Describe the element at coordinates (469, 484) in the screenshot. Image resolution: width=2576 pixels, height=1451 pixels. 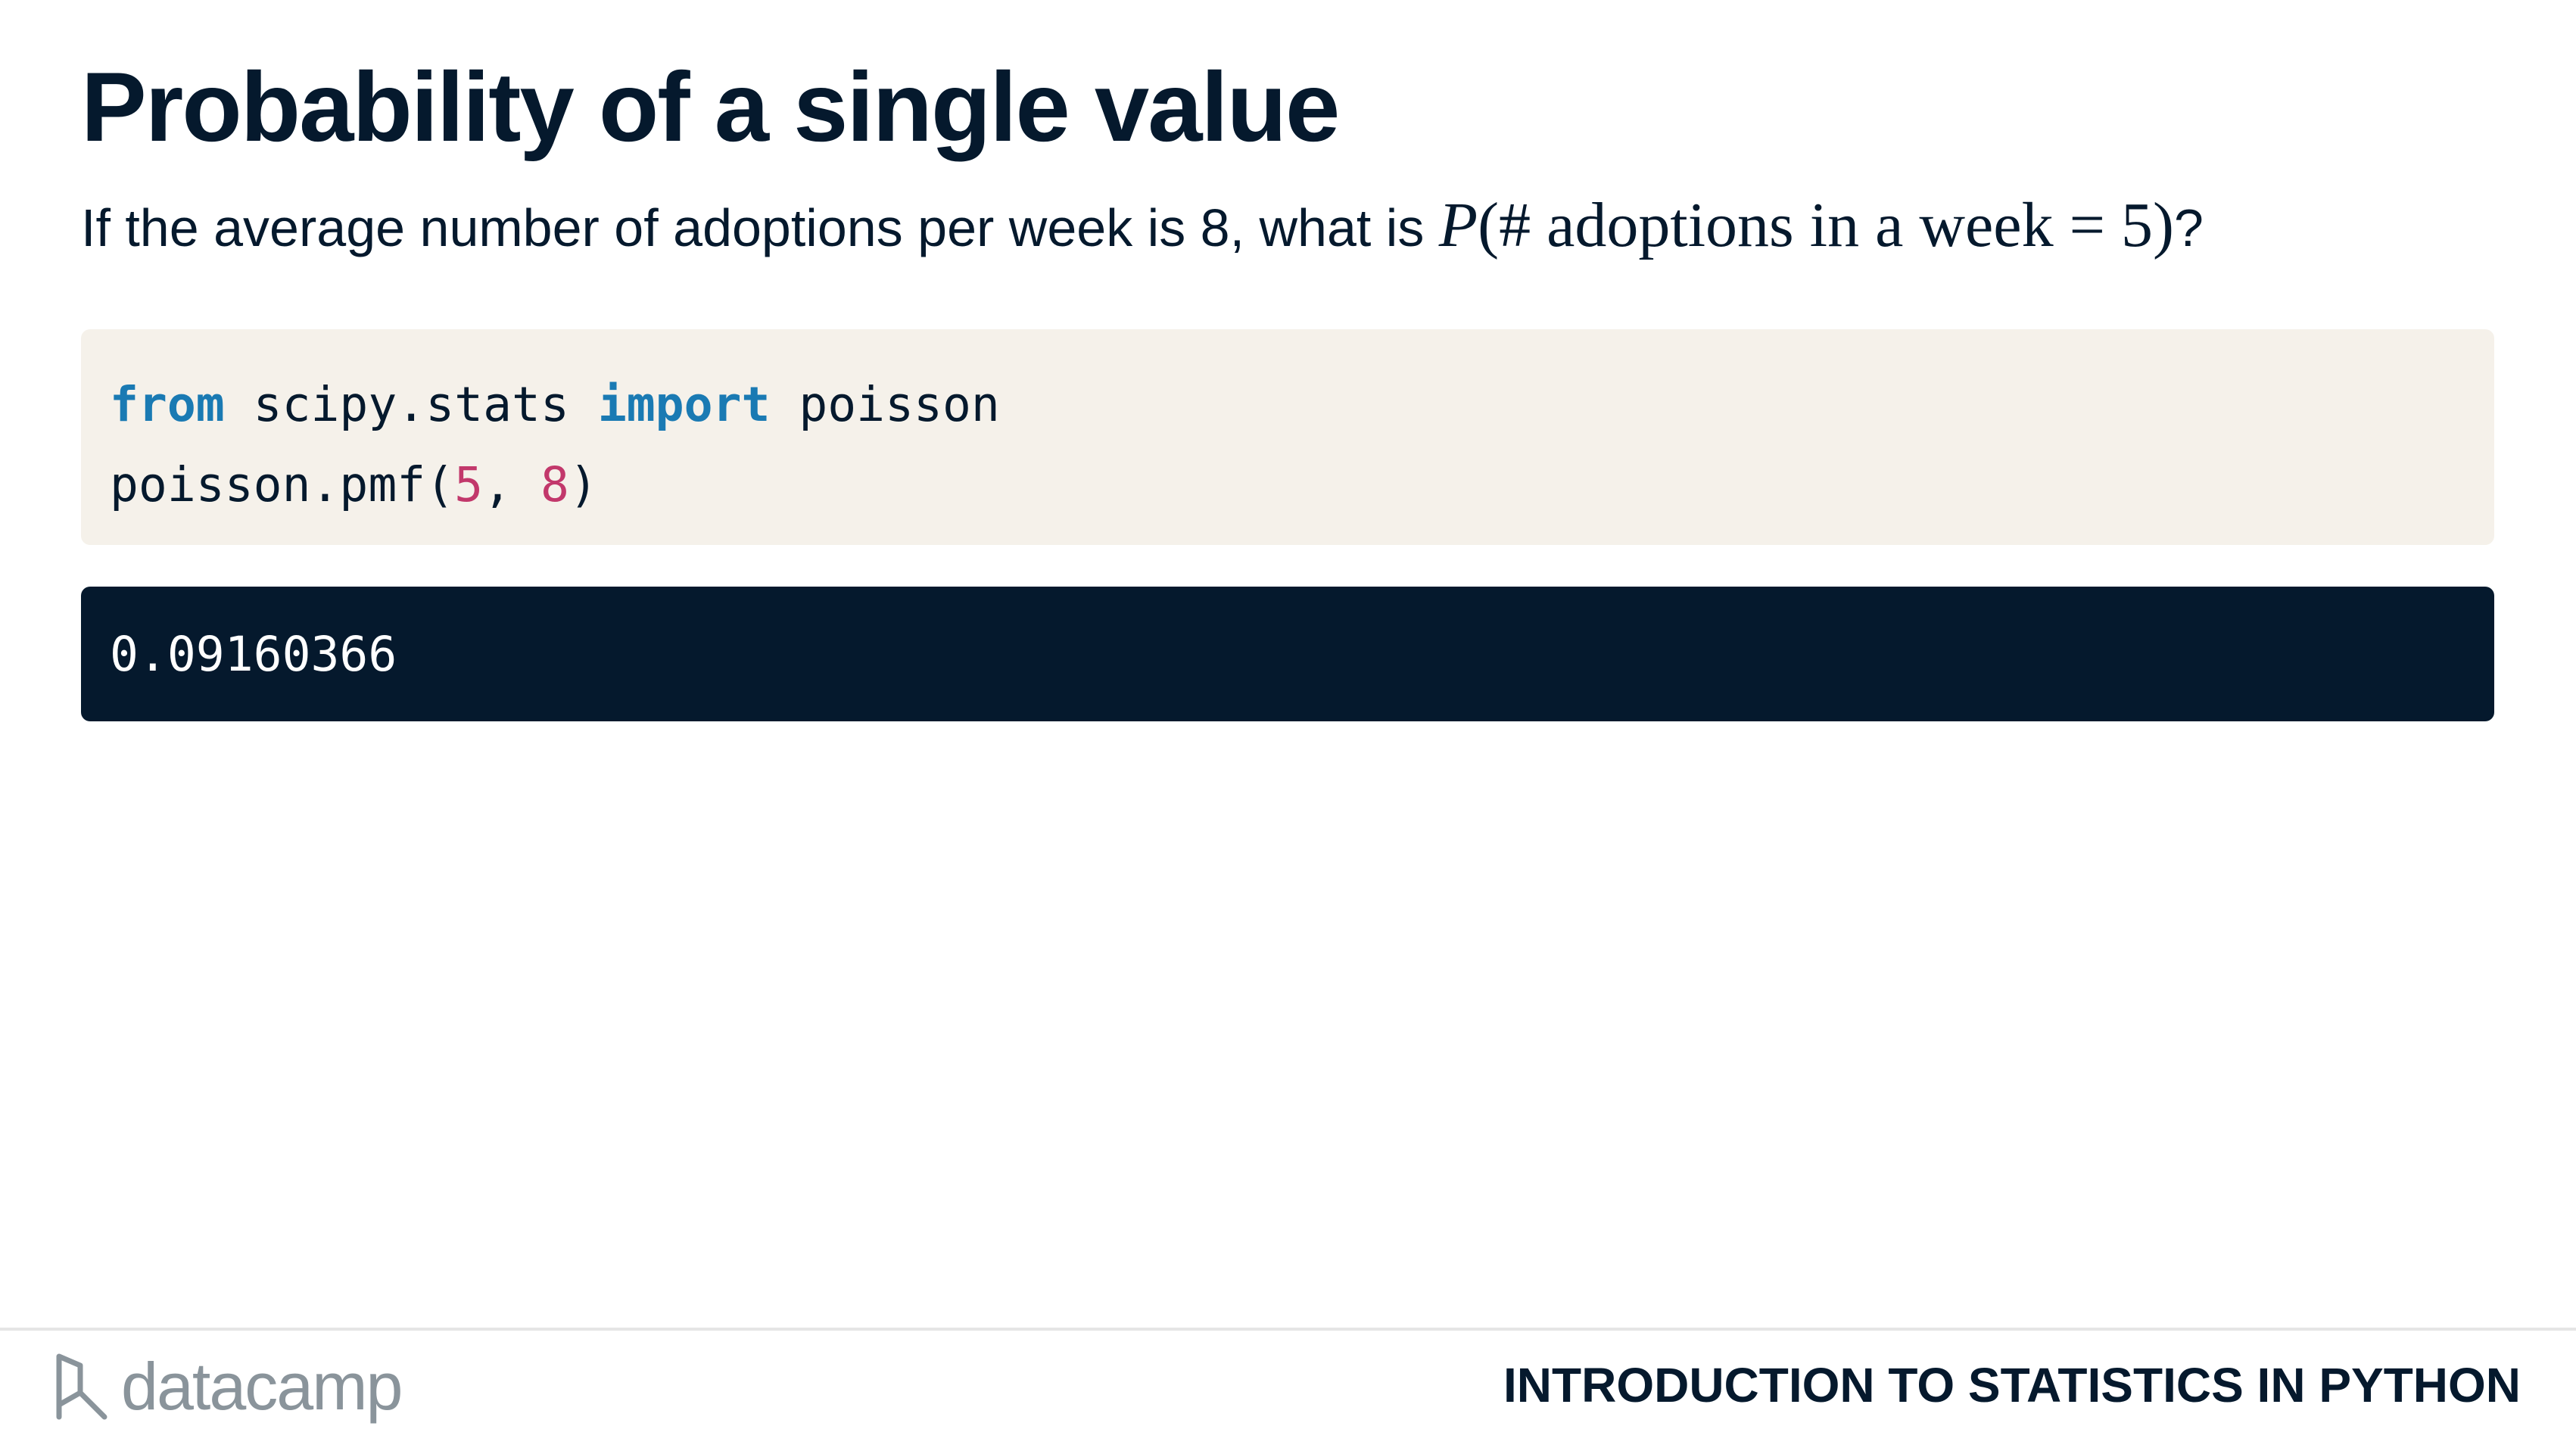
I see `arg-one: 5` at that location.